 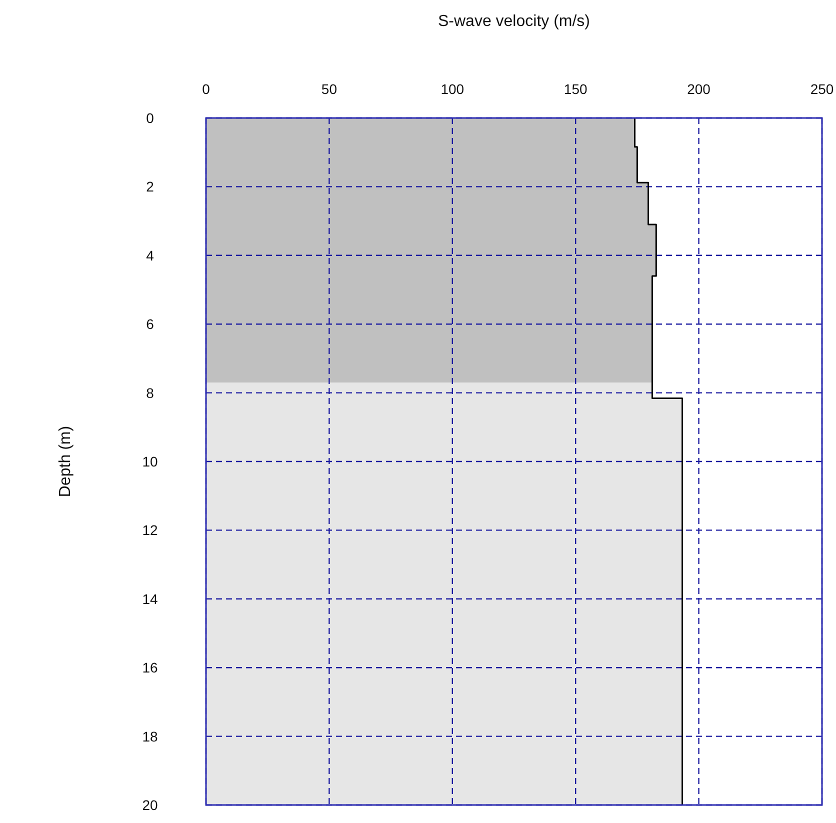 I want to click on y-tick-label: 8, so click(x=150, y=392).